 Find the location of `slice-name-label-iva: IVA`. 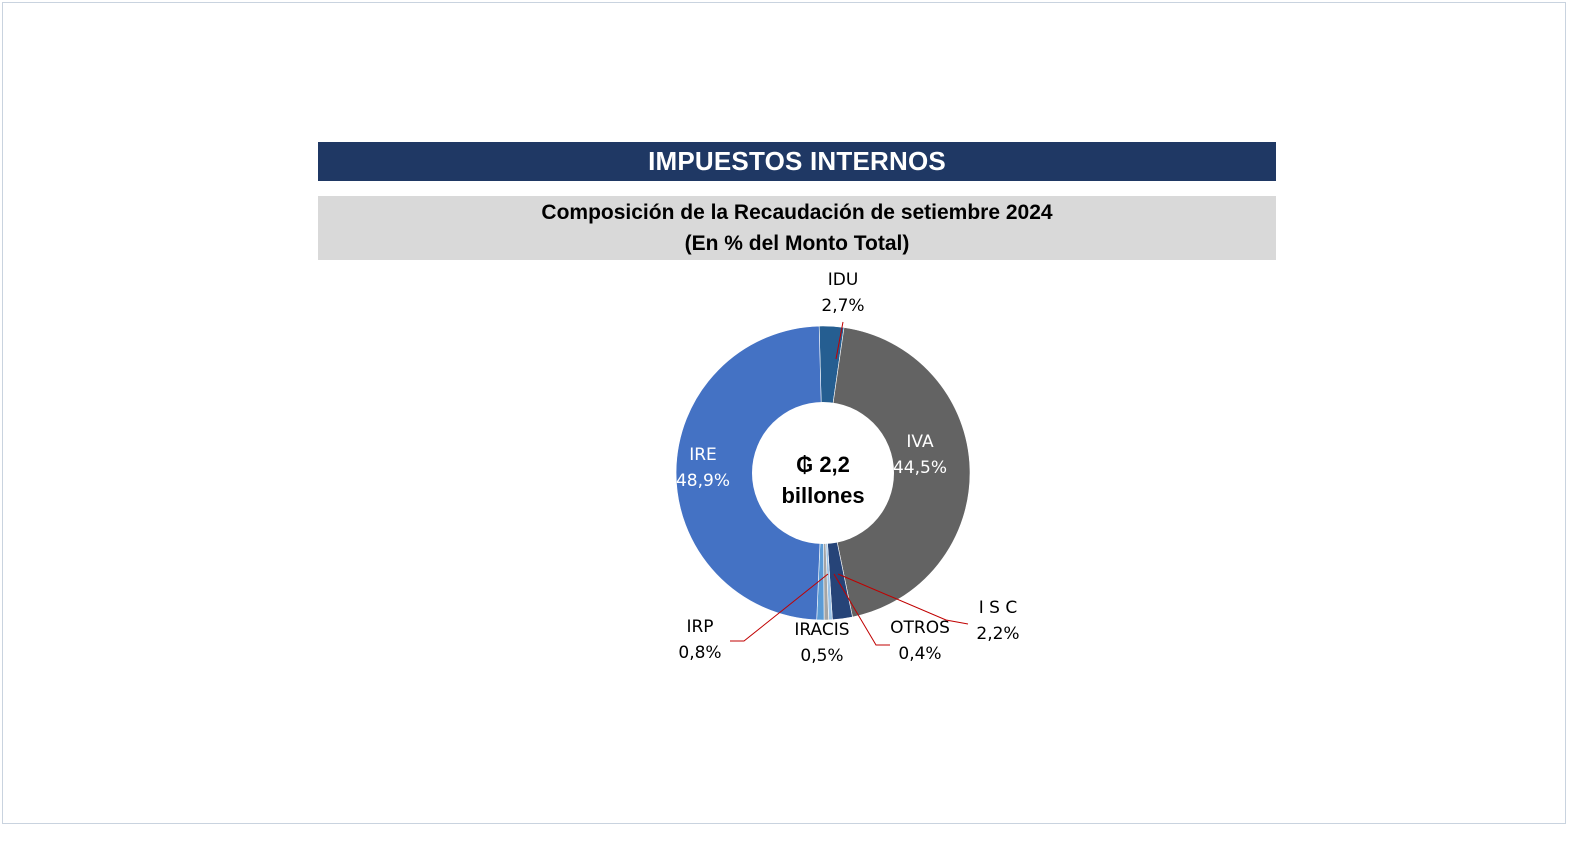

slice-name-label-iva: IVA is located at coordinates (920, 442).